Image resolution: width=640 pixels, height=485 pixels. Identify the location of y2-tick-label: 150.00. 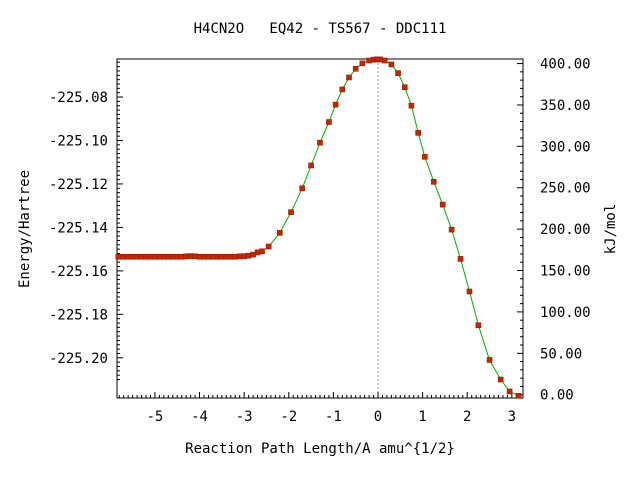
(565, 272).